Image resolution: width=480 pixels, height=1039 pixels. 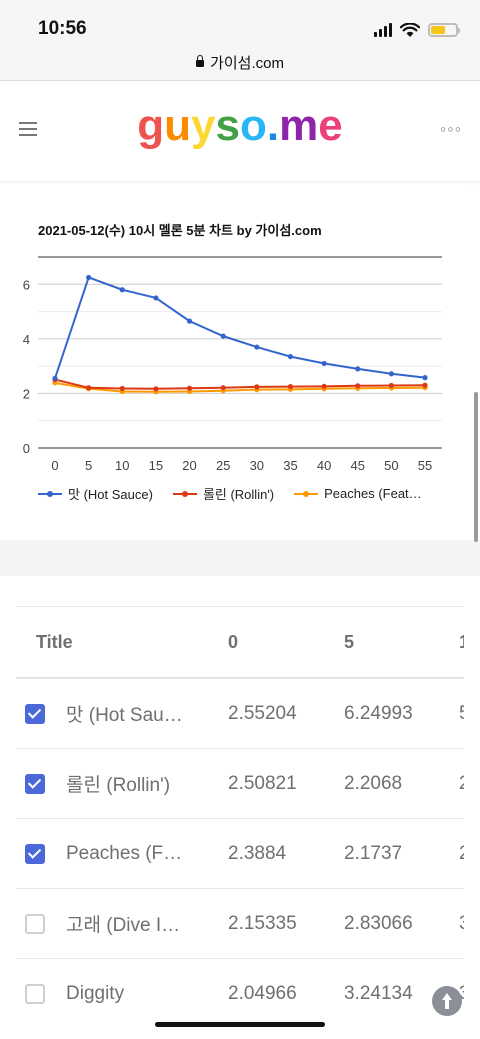 I want to click on site-logo: guyso.me, so click(x=240, y=126).